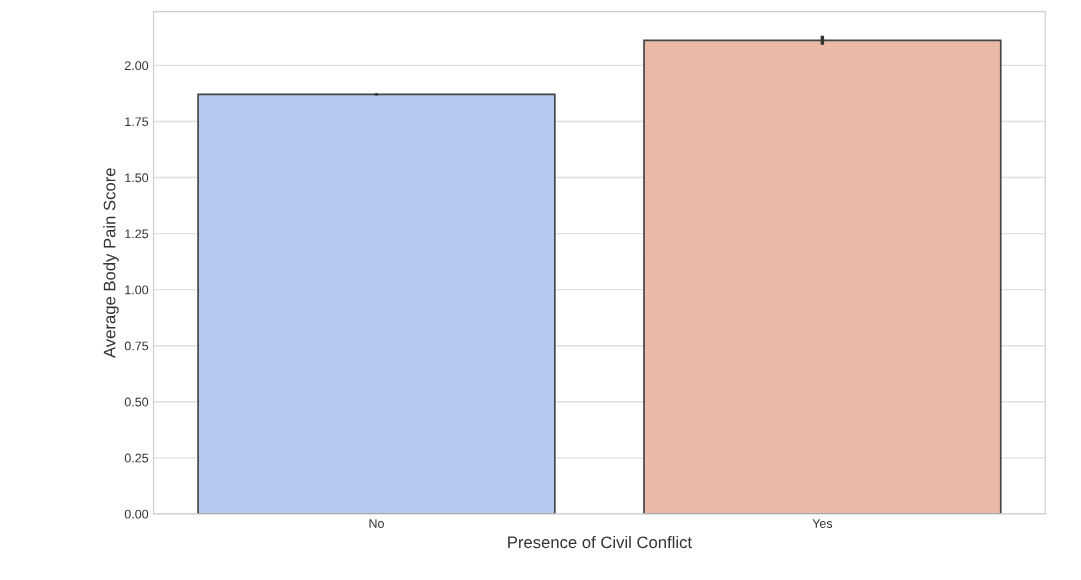  I want to click on y-tick-label: 0.50, so click(136, 402).